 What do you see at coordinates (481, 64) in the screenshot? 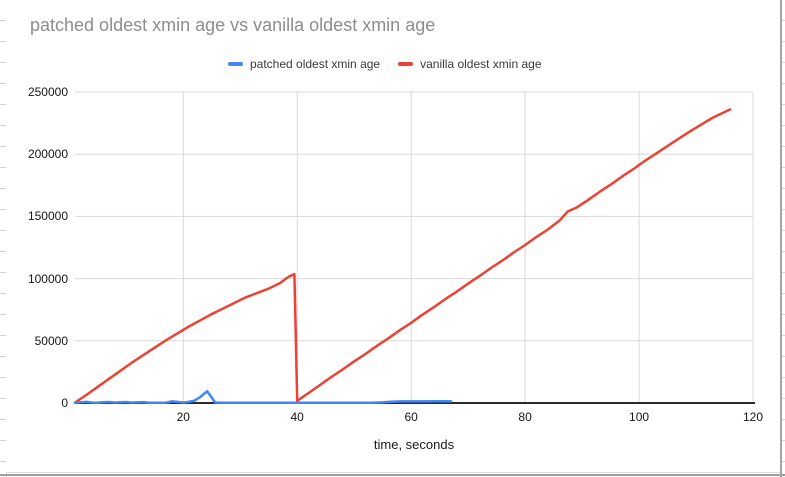
I see `legend-label-vanilla: vanilla oldest xmin age` at bounding box center [481, 64].